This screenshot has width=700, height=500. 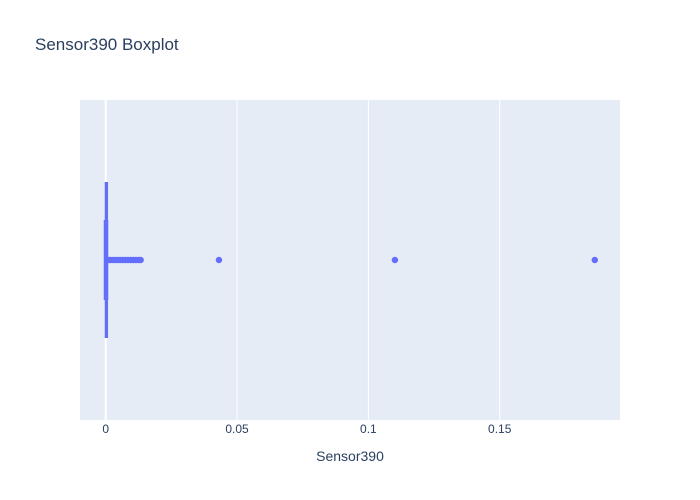 I want to click on outlier-points, so click(x=351, y=260).